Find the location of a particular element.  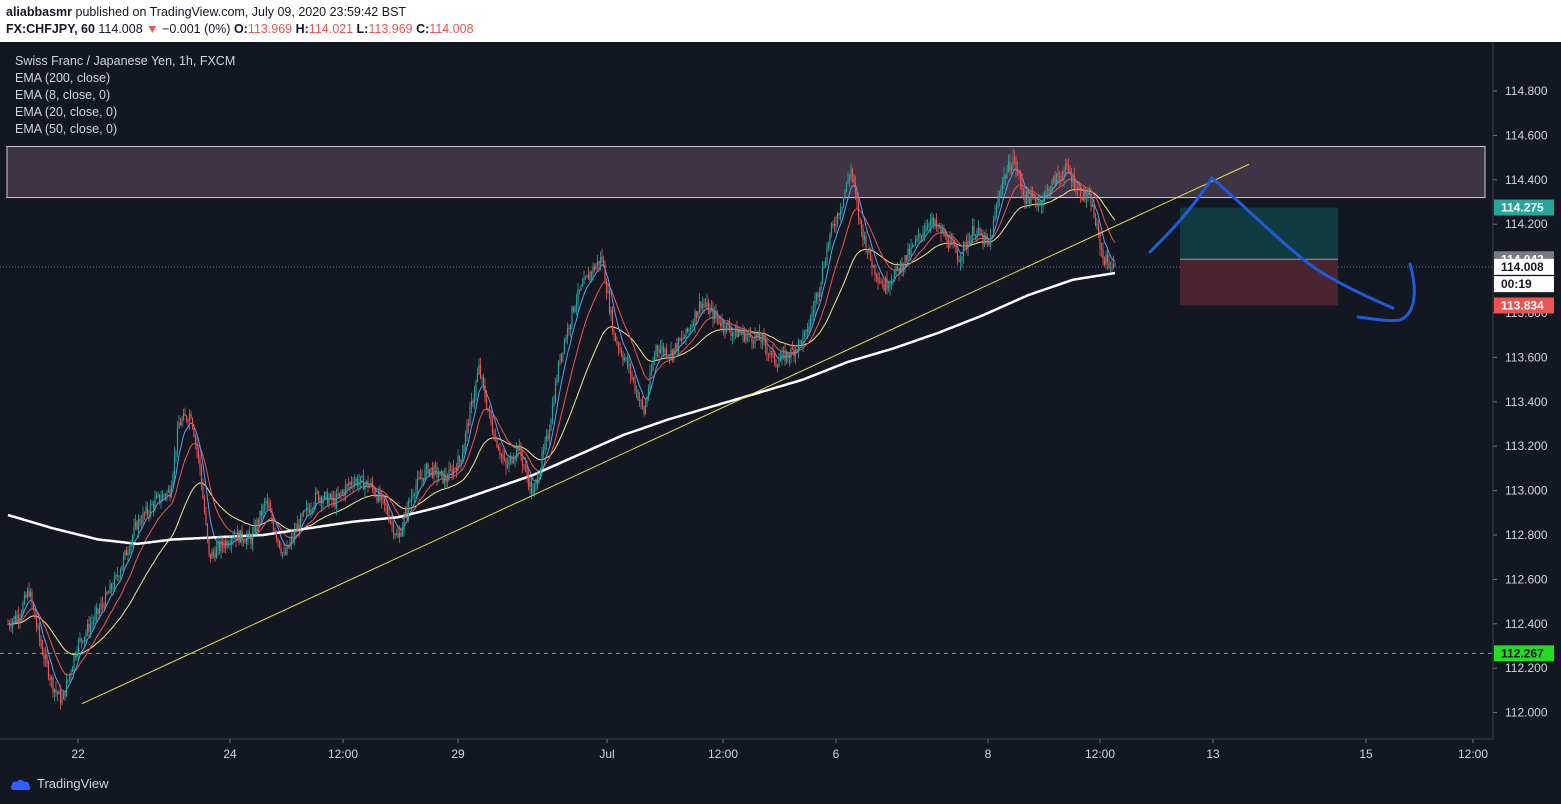

forecast-drawing is located at coordinates (1271, 242).